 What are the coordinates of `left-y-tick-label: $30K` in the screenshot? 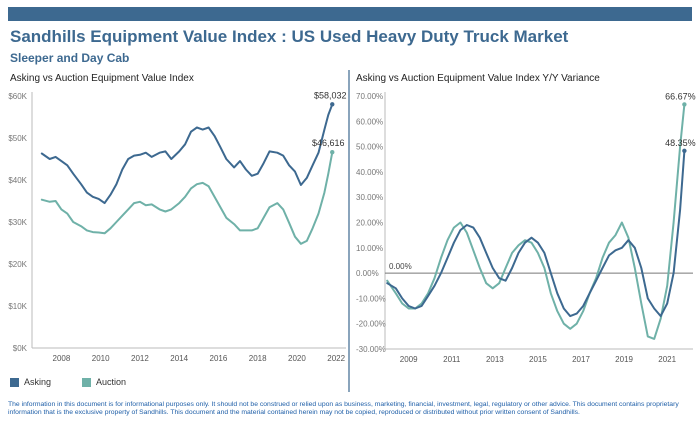 It's located at (17, 222).